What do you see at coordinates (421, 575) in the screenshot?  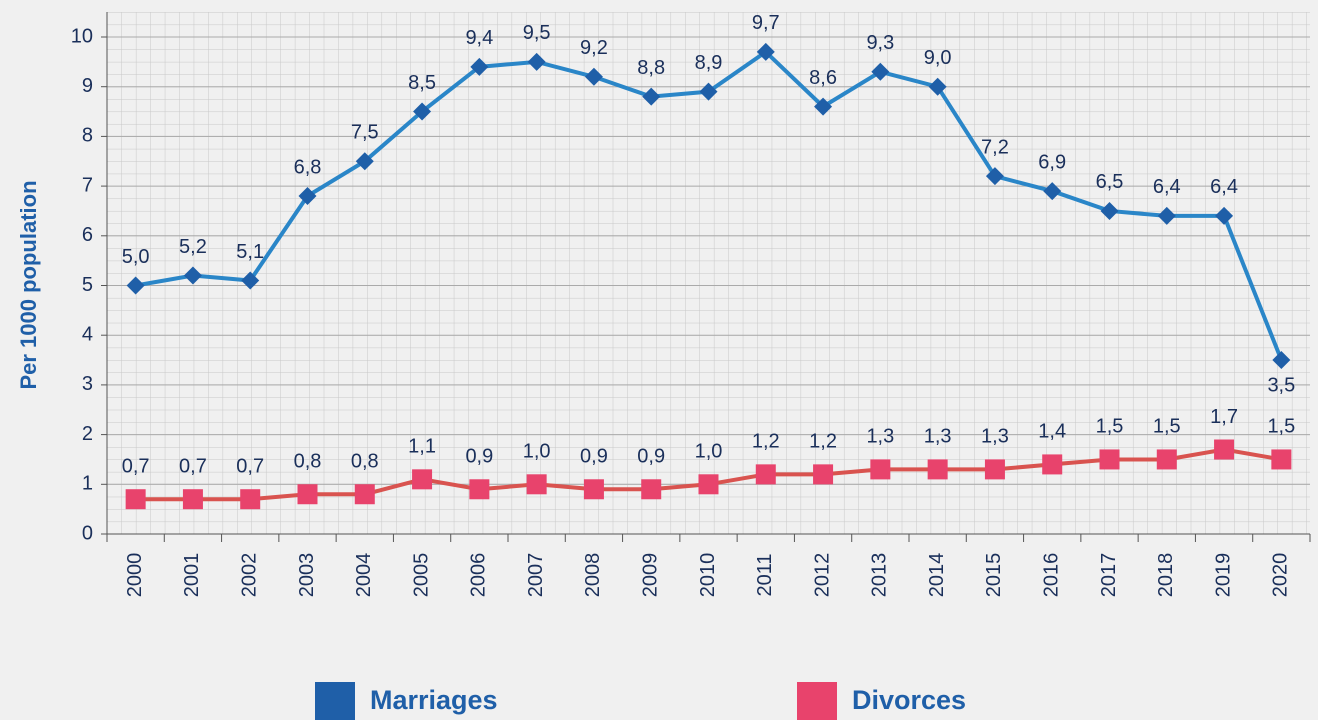 I see `x-tick-label: 2005` at bounding box center [421, 575].